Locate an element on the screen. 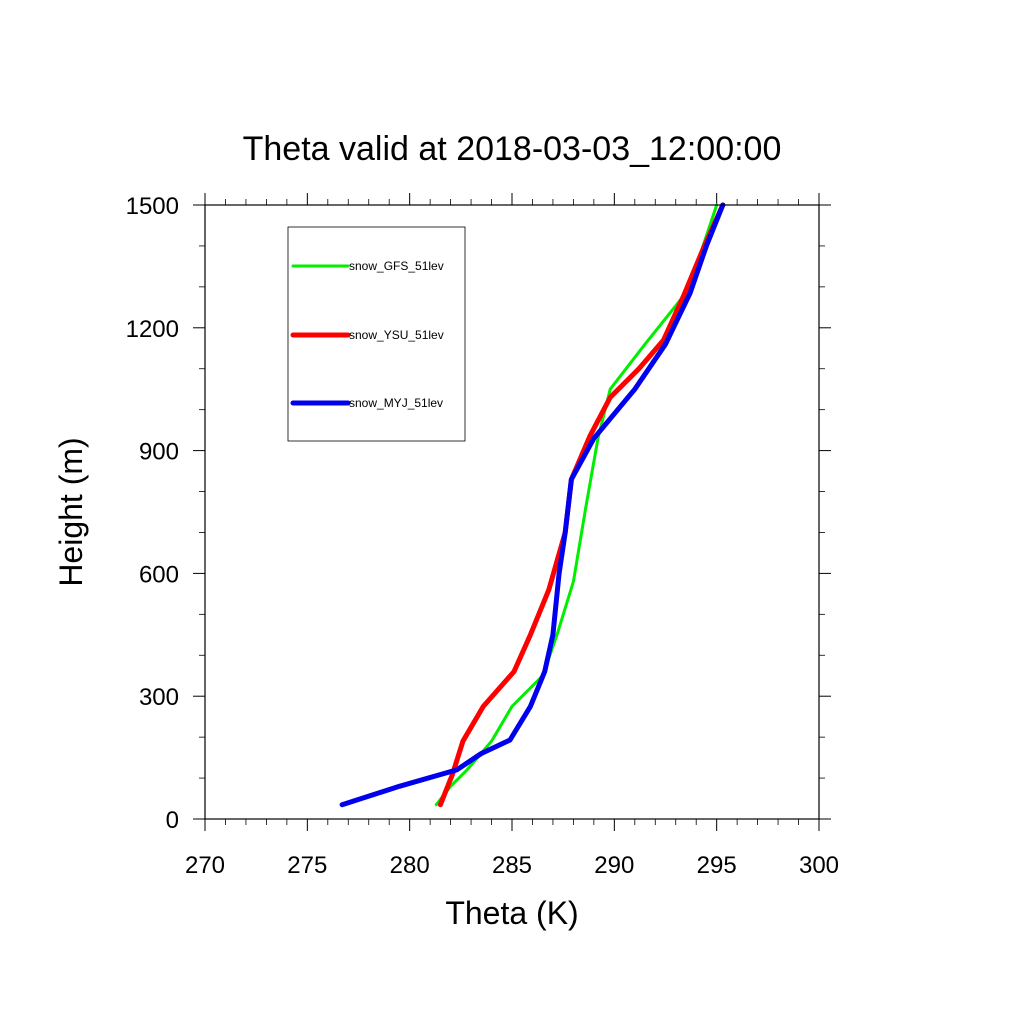  legend-label: snow_GFS_51lev is located at coordinates (396, 266).